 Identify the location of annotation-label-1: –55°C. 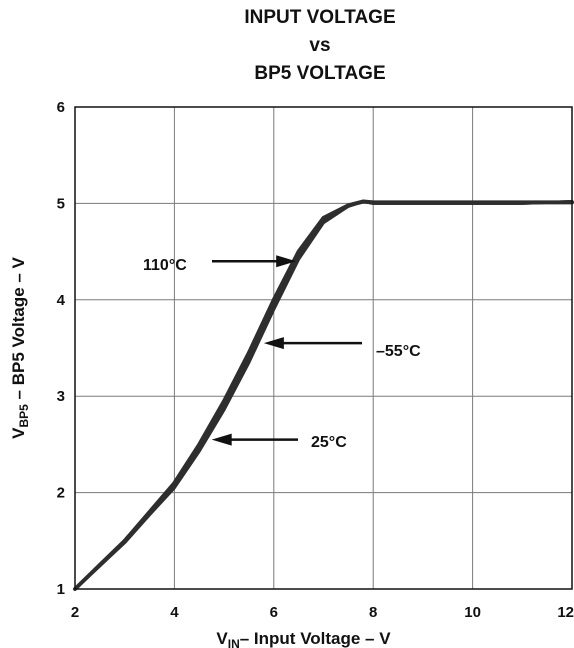
(398, 351).